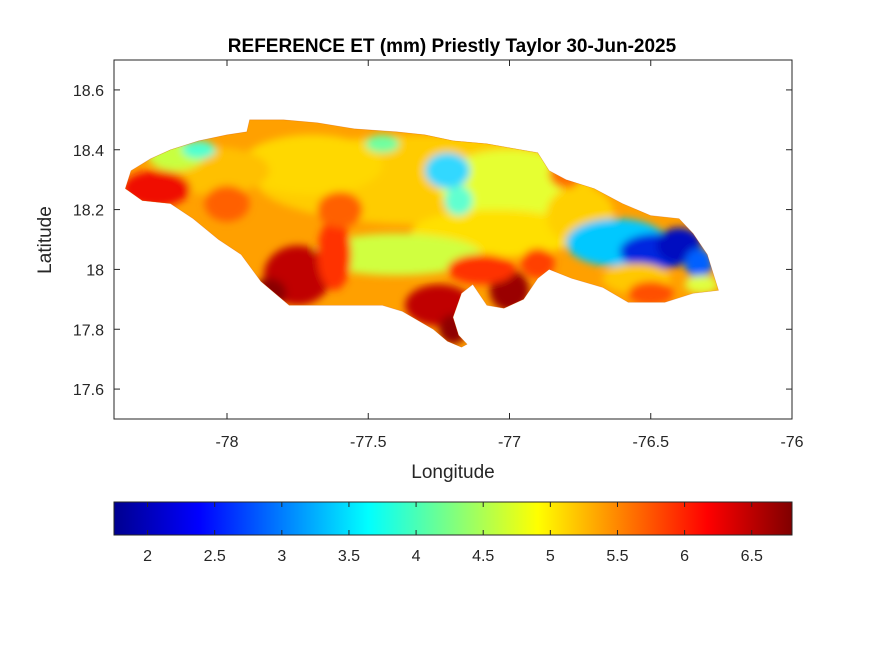 The width and height of the screenshot is (875, 656). Describe the element at coordinates (147, 556) in the screenshot. I see `colorbar-tick-label: 2` at that location.